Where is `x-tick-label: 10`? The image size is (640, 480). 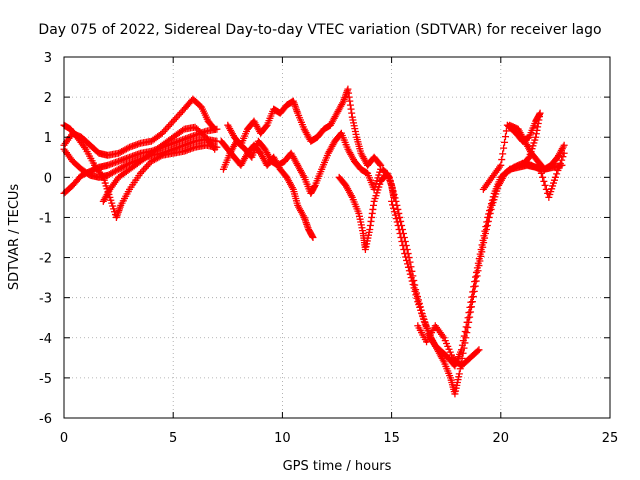
x-tick-label: 10 is located at coordinates (282, 438).